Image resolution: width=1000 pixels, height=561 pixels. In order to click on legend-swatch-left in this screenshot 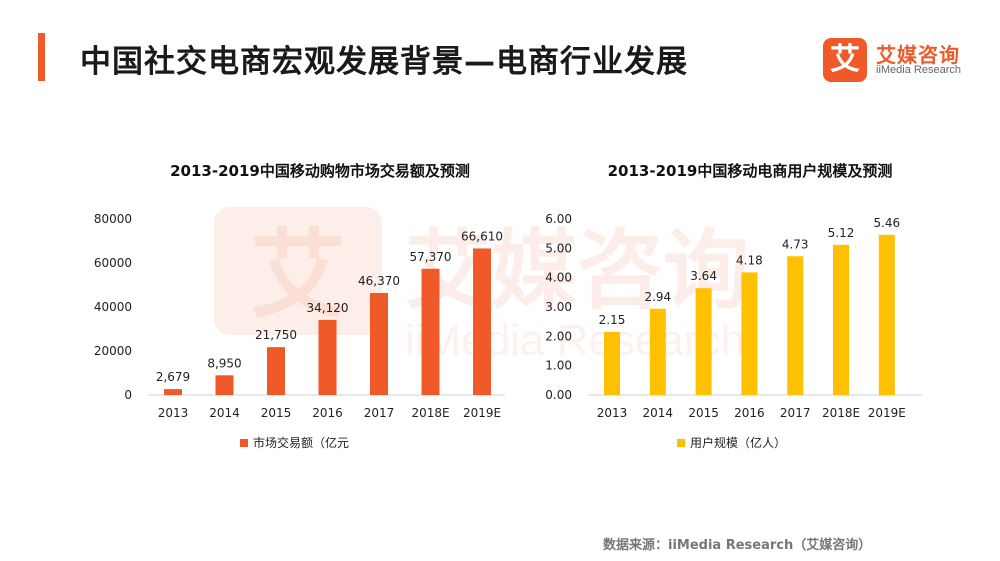, I will do `click(244, 442)`.